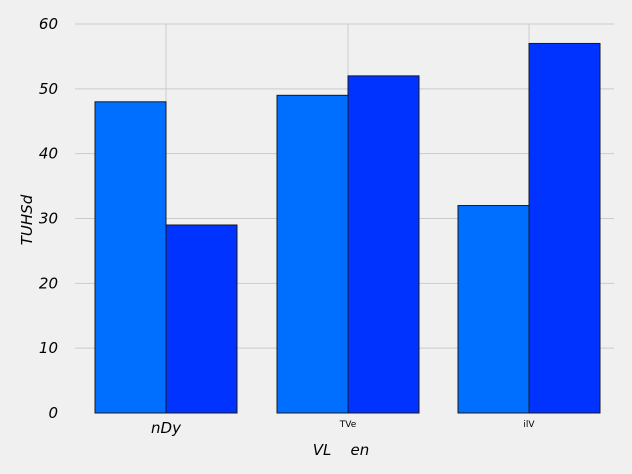 The height and width of the screenshot is (474, 632). Describe the element at coordinates (48, 283) in the screenshot. I see `y-tick-label: 20` at that location.